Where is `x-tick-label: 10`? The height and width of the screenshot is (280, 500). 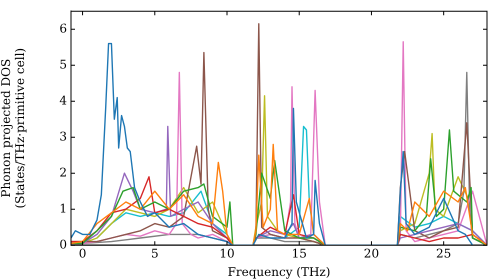
x-tick-label: 10 is located at coordinates (227, 253).